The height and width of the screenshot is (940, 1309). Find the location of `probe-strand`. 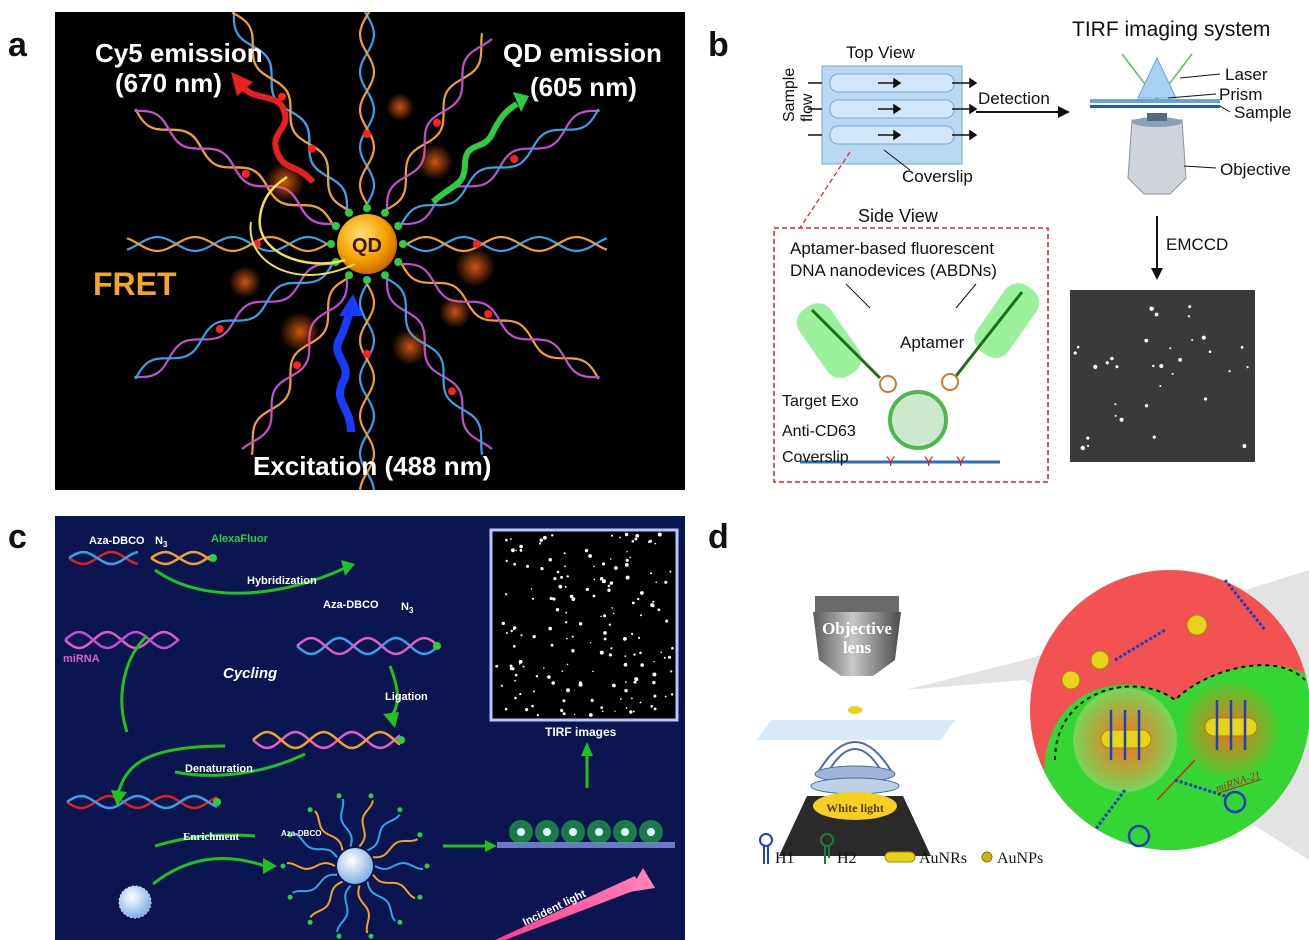

probe-strand is located at coordinates (326, 740).